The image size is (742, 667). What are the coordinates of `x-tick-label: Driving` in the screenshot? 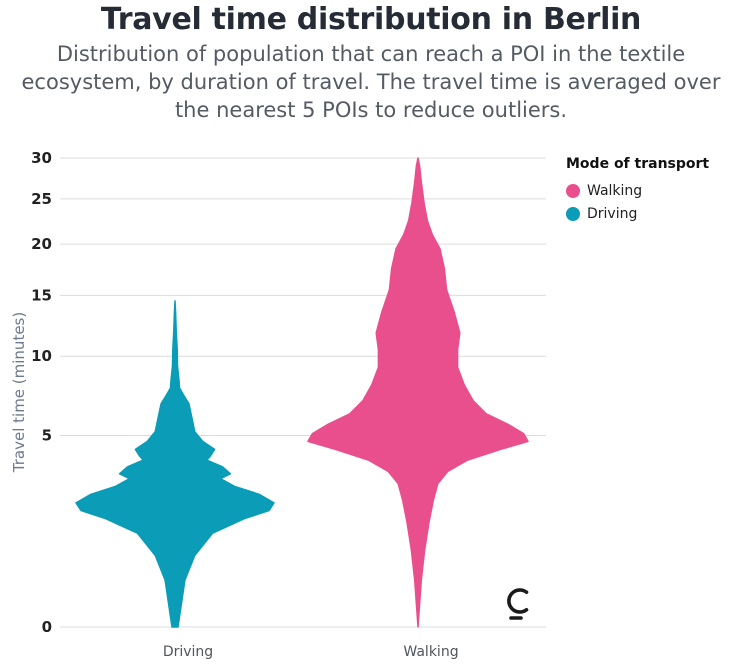 It's located at (188, 652).